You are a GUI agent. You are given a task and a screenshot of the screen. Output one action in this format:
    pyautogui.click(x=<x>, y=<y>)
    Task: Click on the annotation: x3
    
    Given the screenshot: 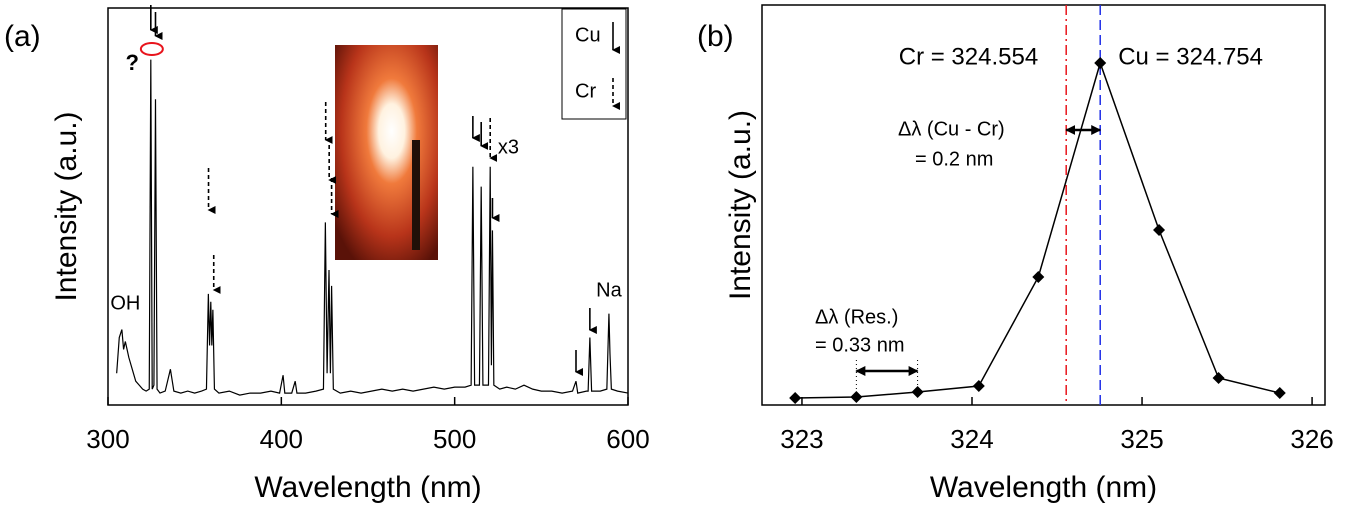 What is the action you would take?
    pyautogui.click(x=508, y=147)
    